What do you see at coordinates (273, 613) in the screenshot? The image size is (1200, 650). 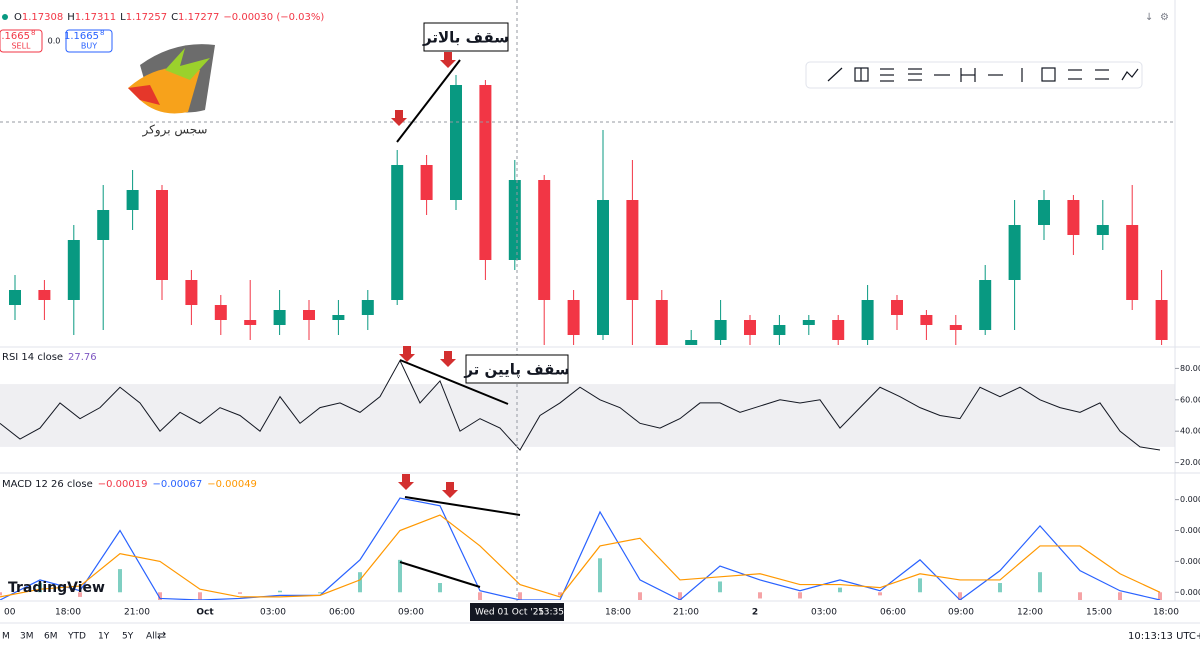 I see `time-label: 03:00` at bounding box center [273, 613].